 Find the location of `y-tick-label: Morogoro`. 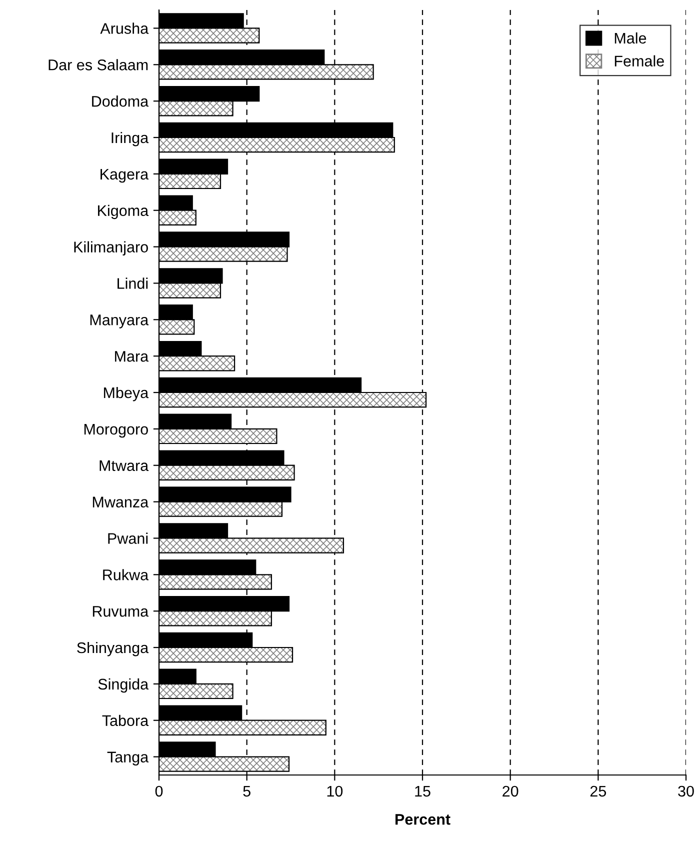

y-tick-label: Morogoro is located at coordinates (116, 431).